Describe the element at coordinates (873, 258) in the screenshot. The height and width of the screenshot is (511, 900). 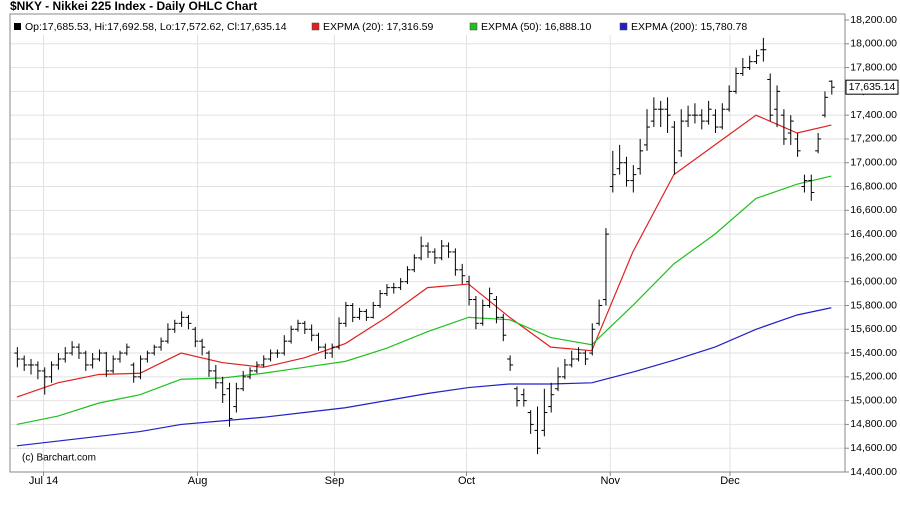
I see `y-tick-label: 16,200.00` at that location.